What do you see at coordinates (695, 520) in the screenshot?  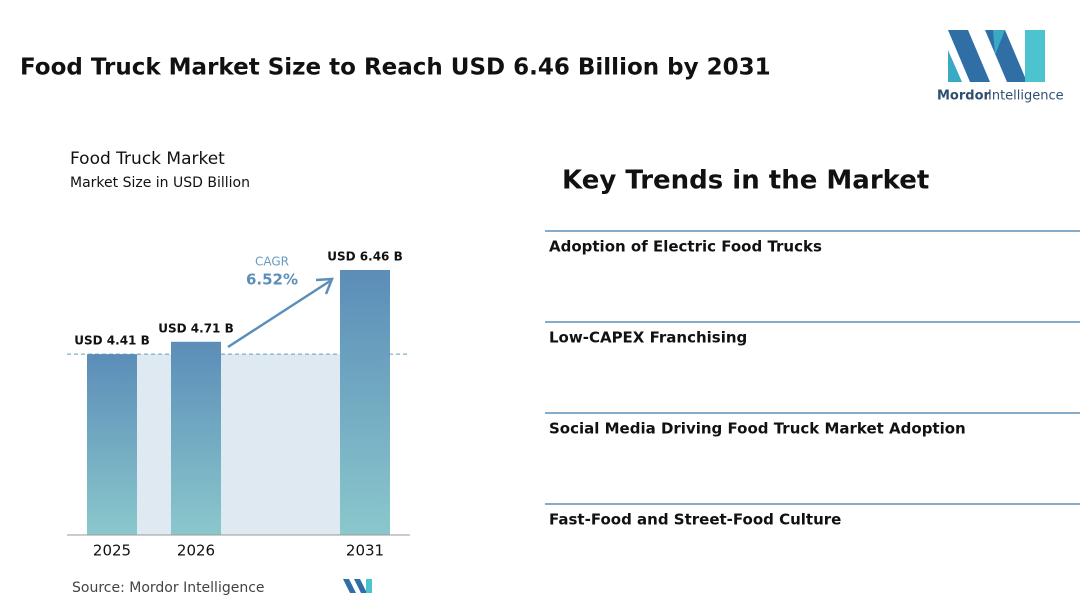 I see `trend-item: Fast-Food and Street-Food Culture` at bounding box center [695, 520].